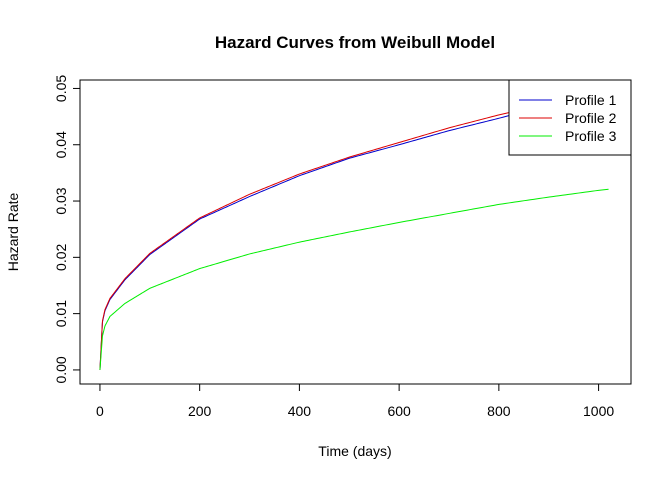 Image resolution: width=672 pixels, height=480 pixels. Describe the element at coordinates (61, 200) in the screenshot. I see `y-tick-label: 0.03` at that location.